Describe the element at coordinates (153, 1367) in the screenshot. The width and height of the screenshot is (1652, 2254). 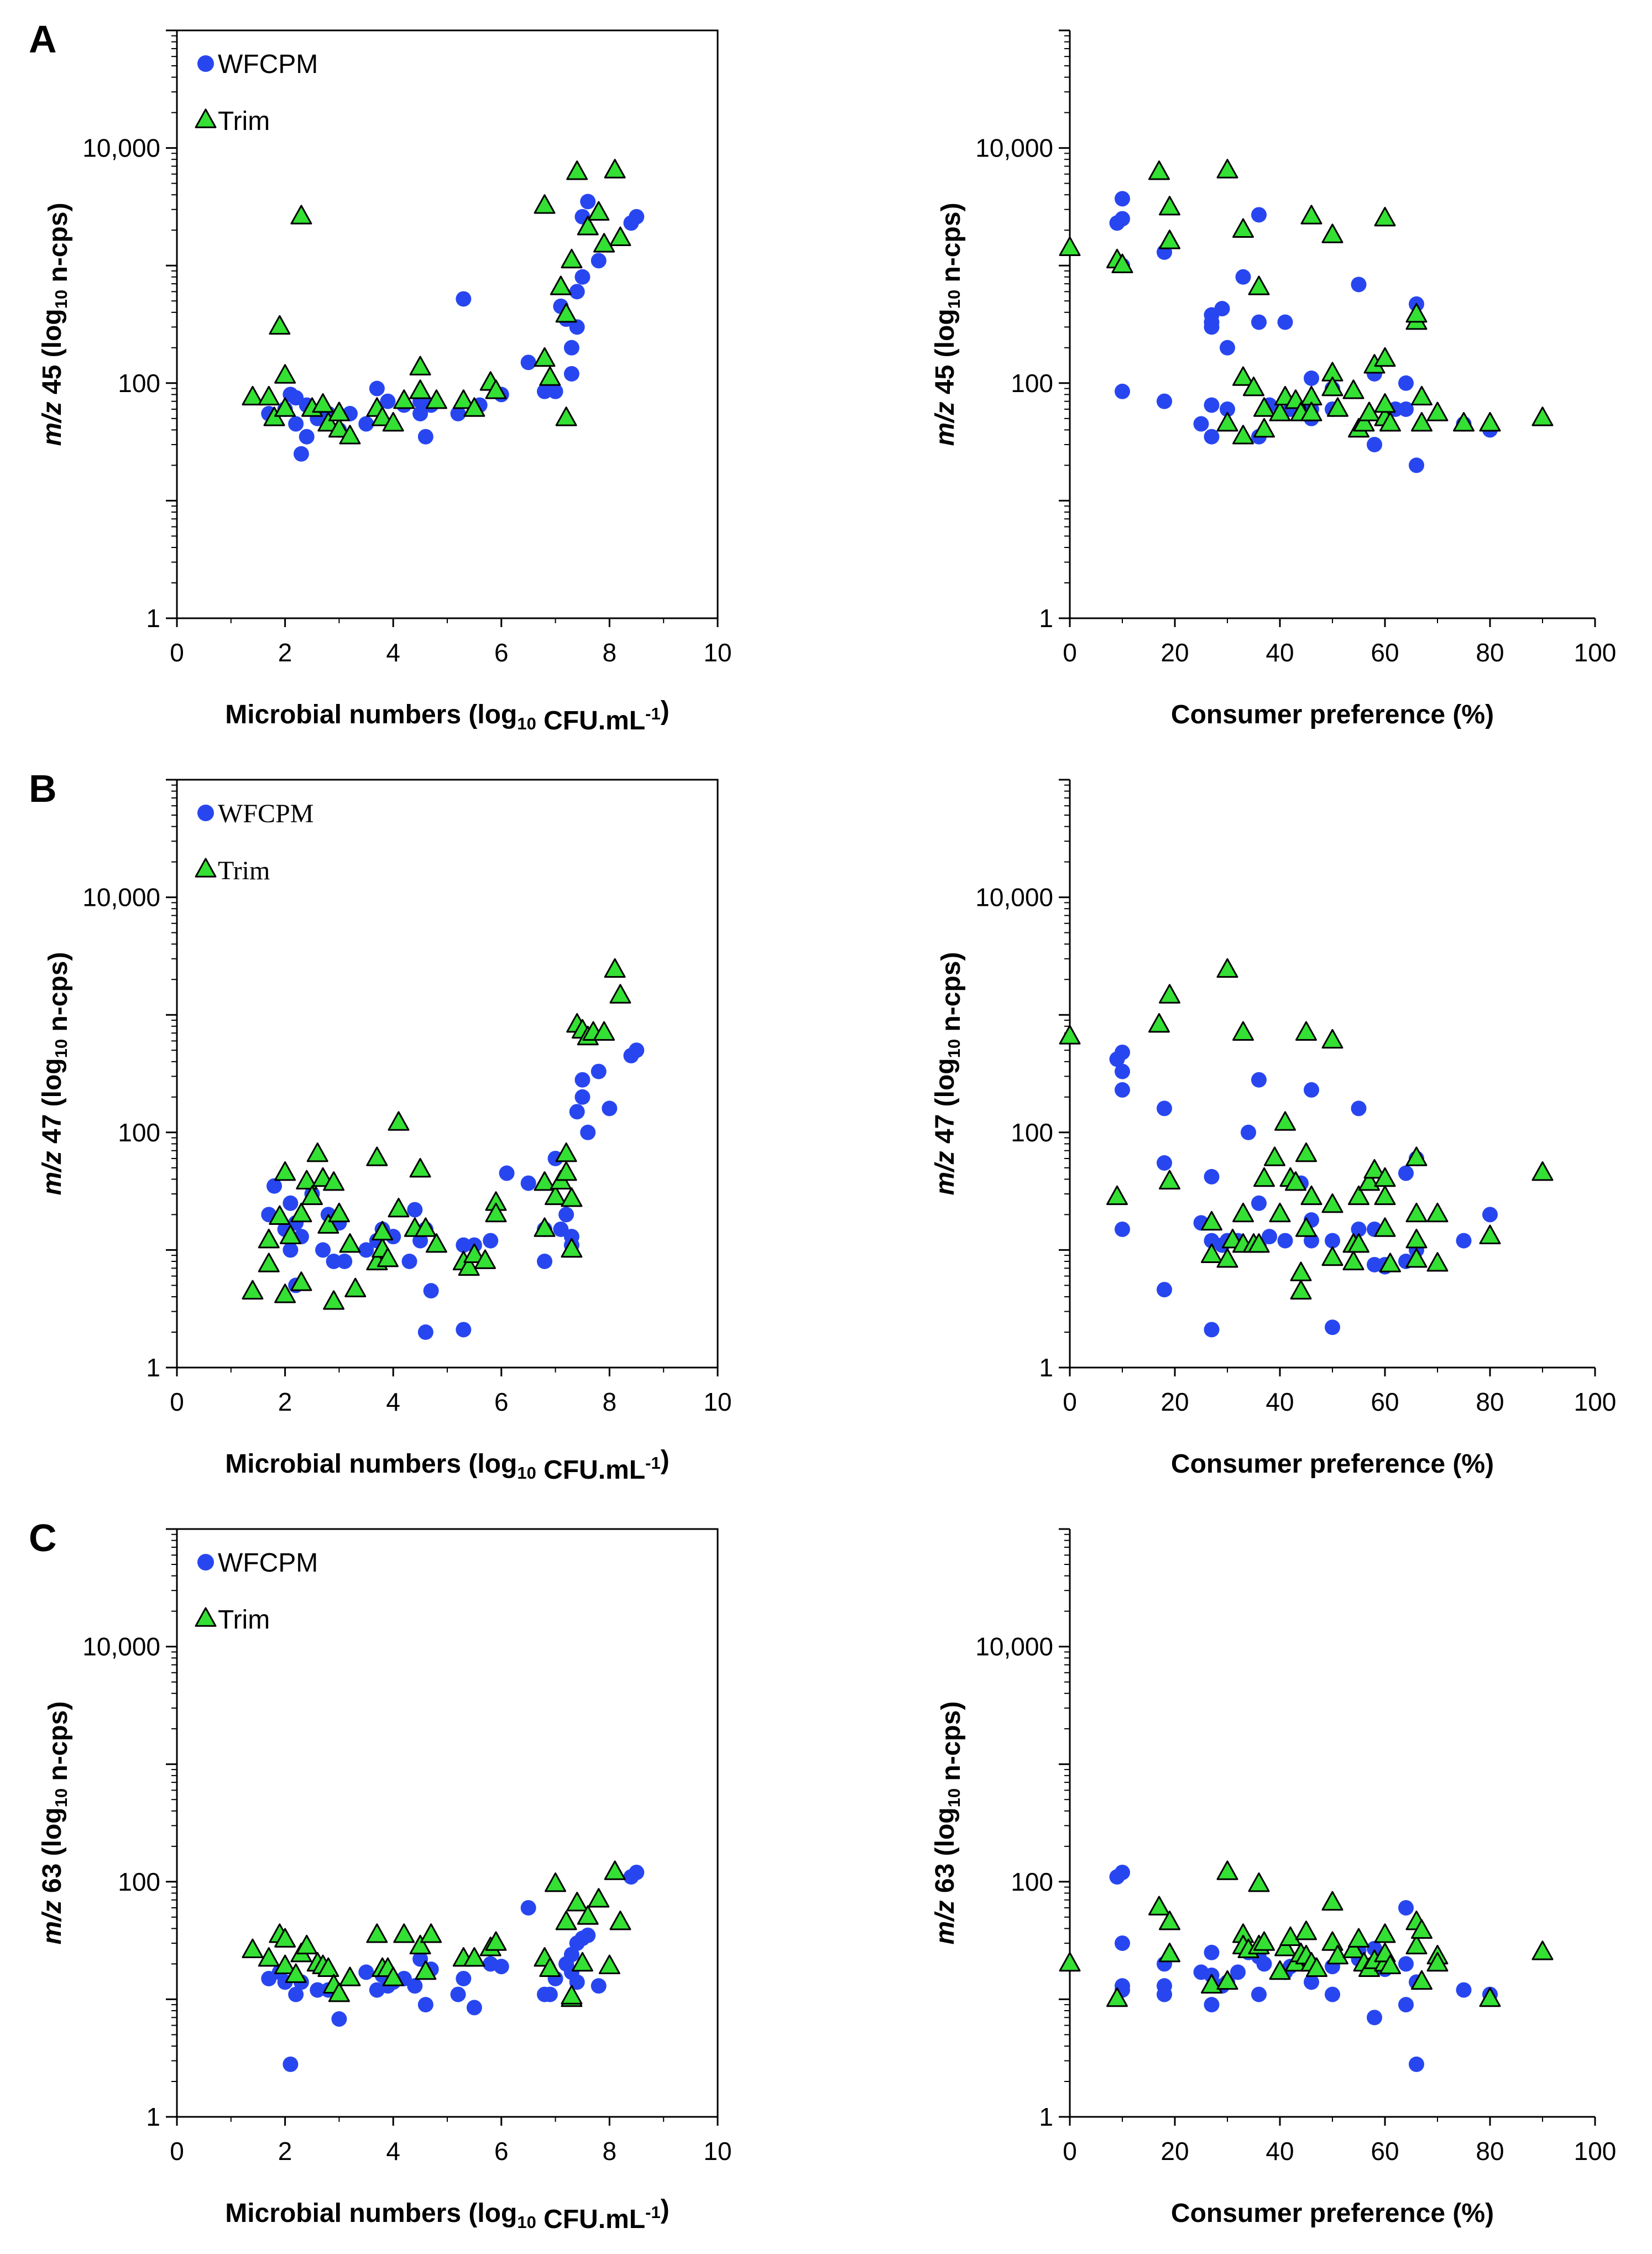
I see `y-tick-label: 1` at that location.